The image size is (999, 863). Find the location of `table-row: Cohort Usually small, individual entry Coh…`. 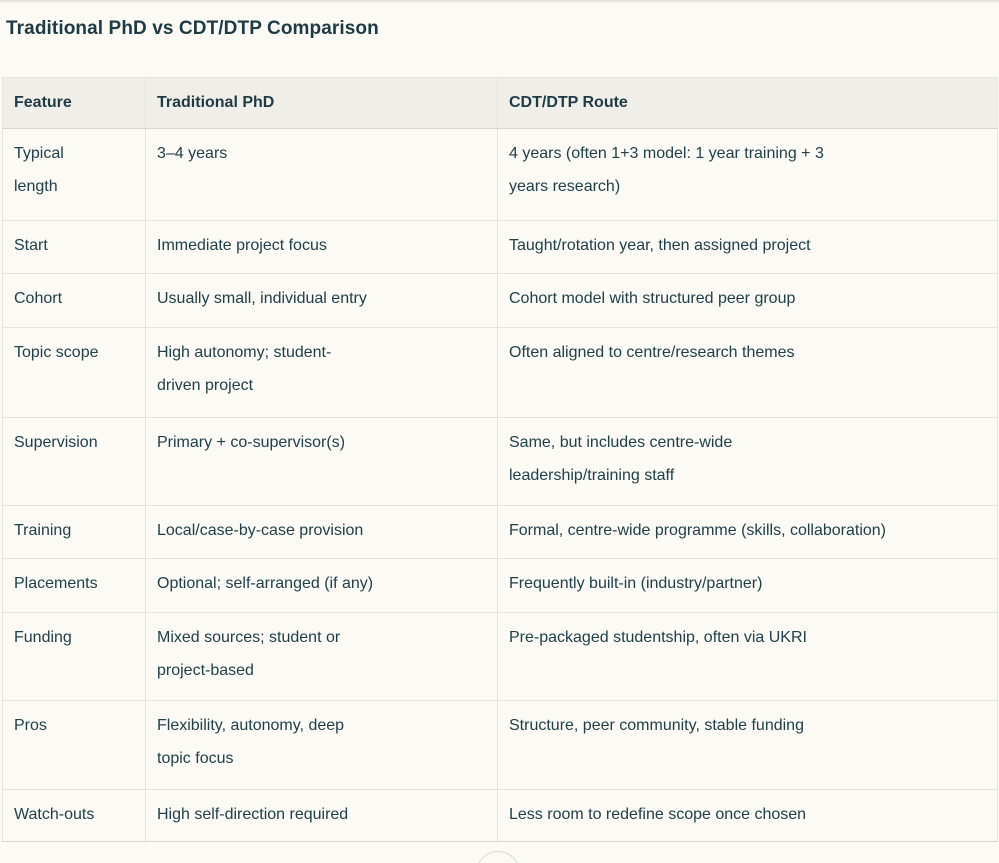

table-row: Cohort Usually small, individual entry Coh… is located at coordinates (500, 300).